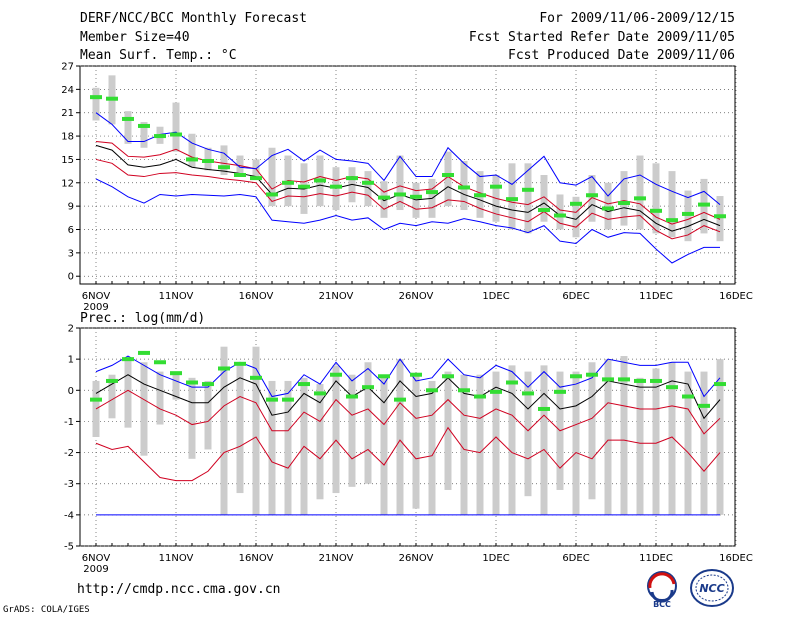 This screenshot has width=800, height=618. Describe the element at coordinates (736, 558) in the screenshot. I see `x-tick-label: 16DEC` at that location.